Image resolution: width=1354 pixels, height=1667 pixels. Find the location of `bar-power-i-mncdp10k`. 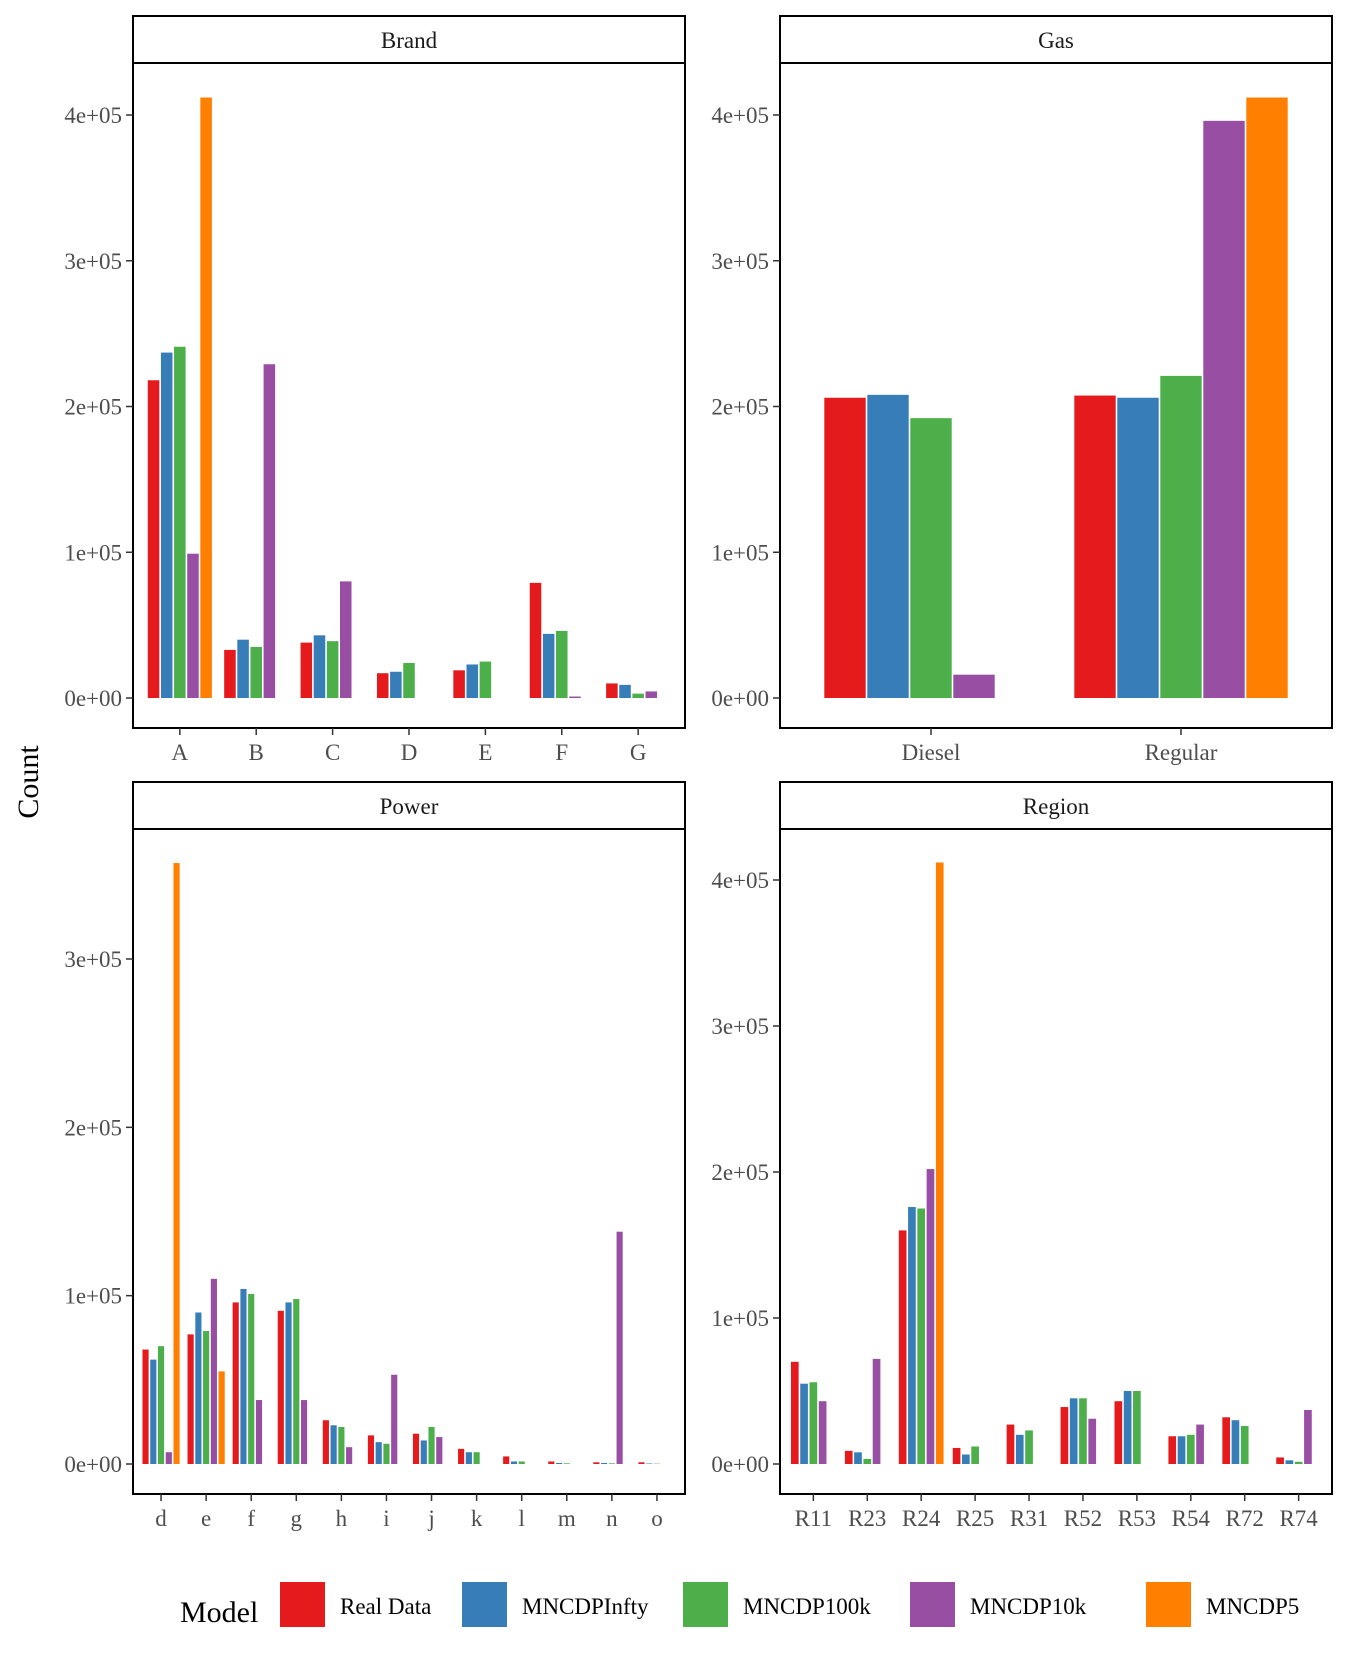

bar-power-i-mncdp10k is located at coordinates (394, 1419).